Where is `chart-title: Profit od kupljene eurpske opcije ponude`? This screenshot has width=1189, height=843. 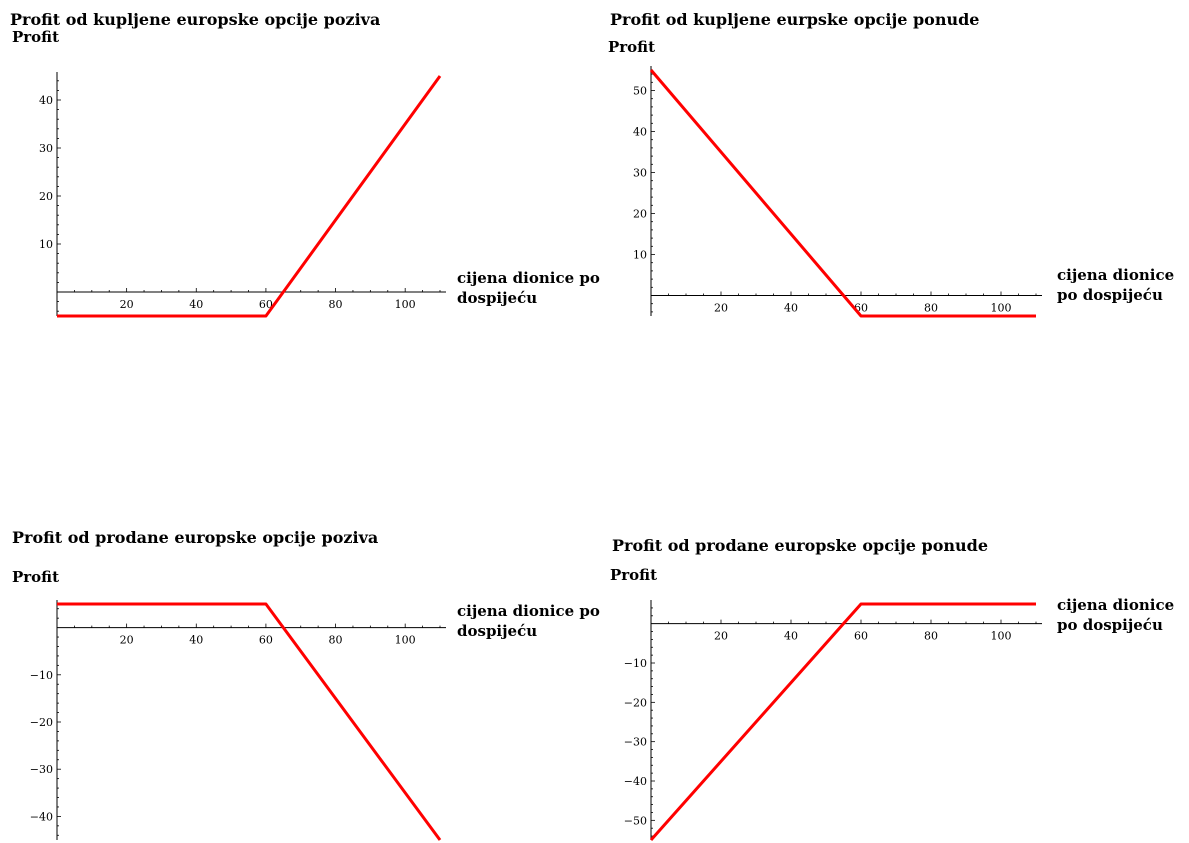
chart-title: Profit od kupljene eurpske opcije ponude is located at coordinates (795, 19).